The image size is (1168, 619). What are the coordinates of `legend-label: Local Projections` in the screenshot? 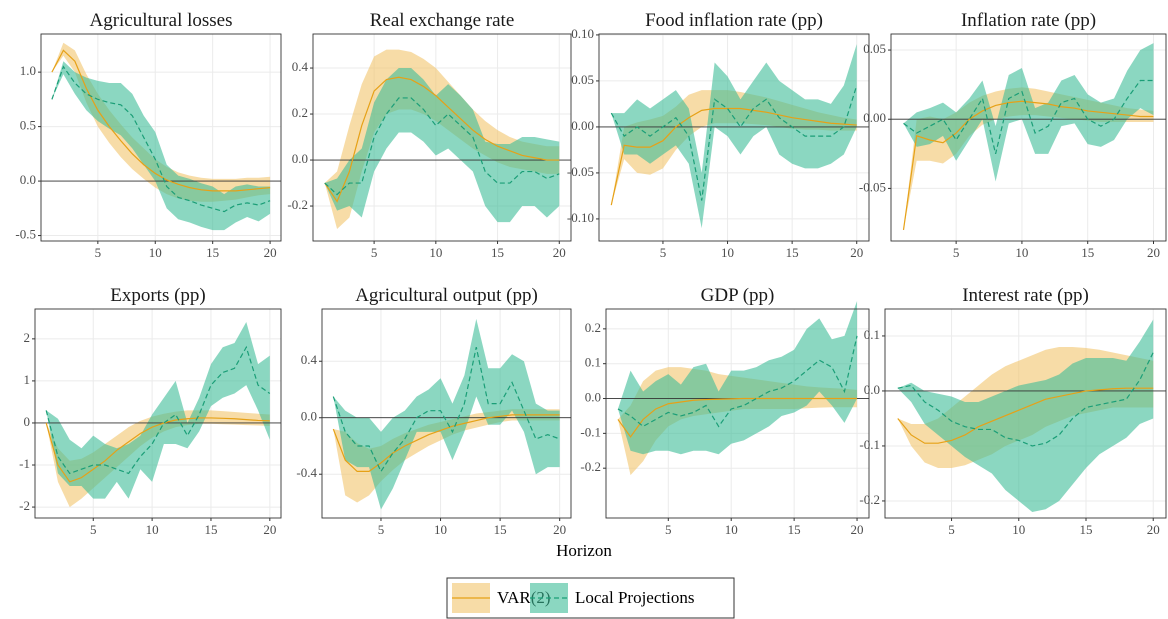 It's located at (634, 597).